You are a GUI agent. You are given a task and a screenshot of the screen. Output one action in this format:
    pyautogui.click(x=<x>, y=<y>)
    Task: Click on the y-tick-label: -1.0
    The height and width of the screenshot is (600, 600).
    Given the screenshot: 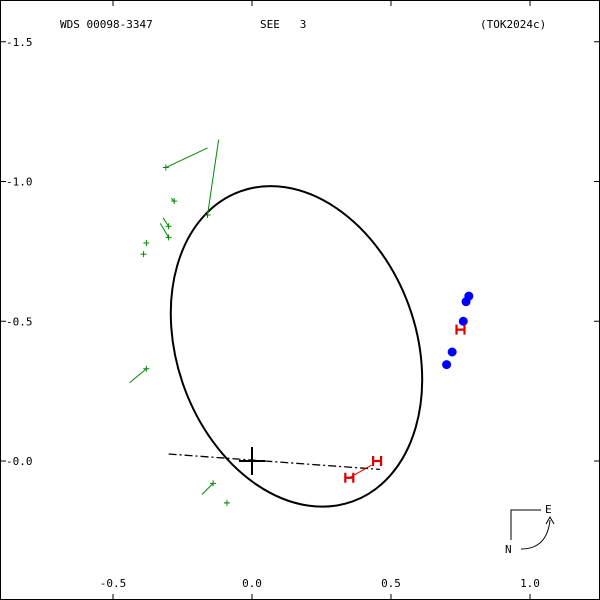 What is the action you would take?
    pyautogui.click(x=19, y=182)
    